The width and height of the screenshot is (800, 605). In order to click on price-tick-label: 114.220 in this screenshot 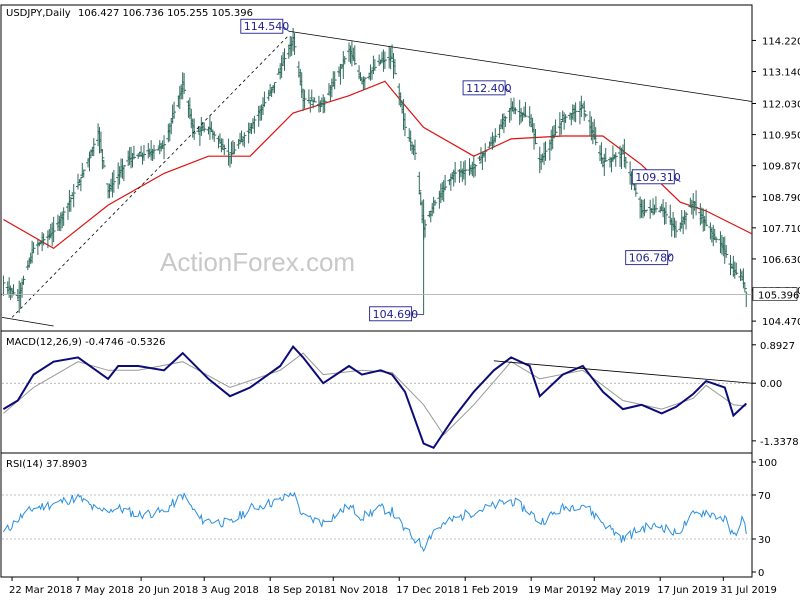, I will do `click(781, 41)`.